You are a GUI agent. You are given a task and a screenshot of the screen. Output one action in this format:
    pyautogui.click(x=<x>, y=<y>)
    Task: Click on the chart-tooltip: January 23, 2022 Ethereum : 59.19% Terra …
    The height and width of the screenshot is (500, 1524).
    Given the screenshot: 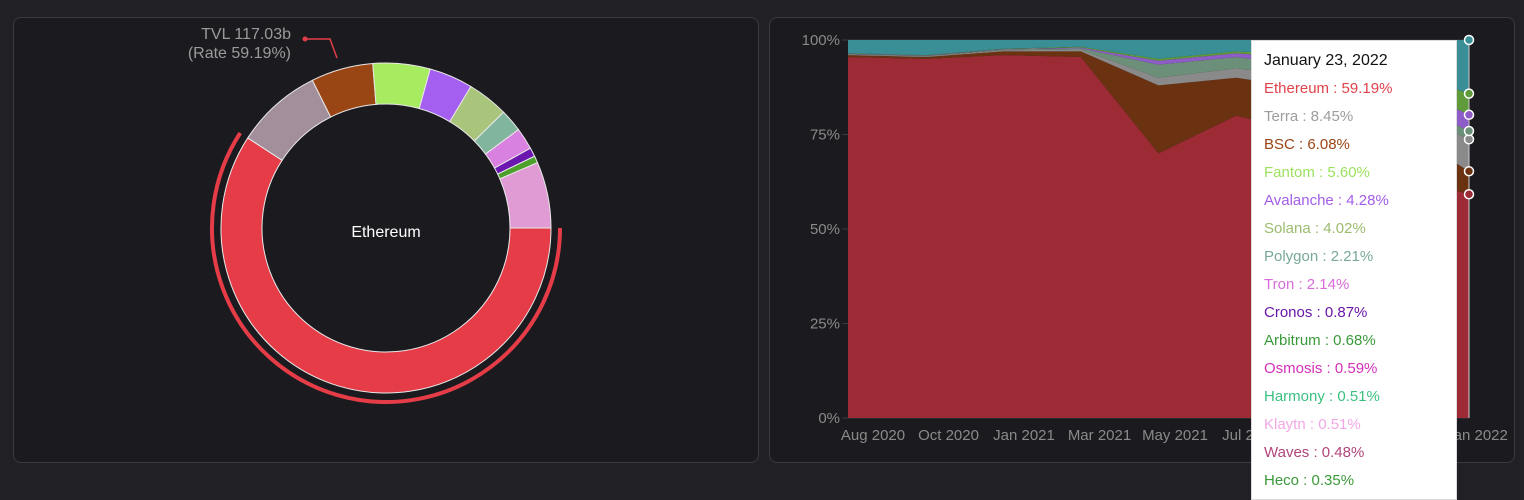 What is the action you would take?
    pyautogui.click(x=1354, y=270)
    